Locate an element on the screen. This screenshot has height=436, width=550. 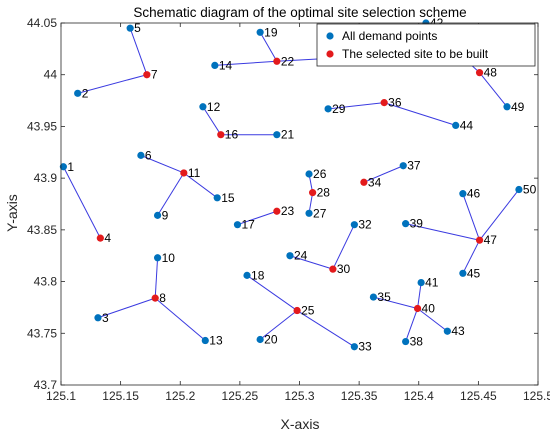
point-label: 28 is located at coordinates (324, 193).